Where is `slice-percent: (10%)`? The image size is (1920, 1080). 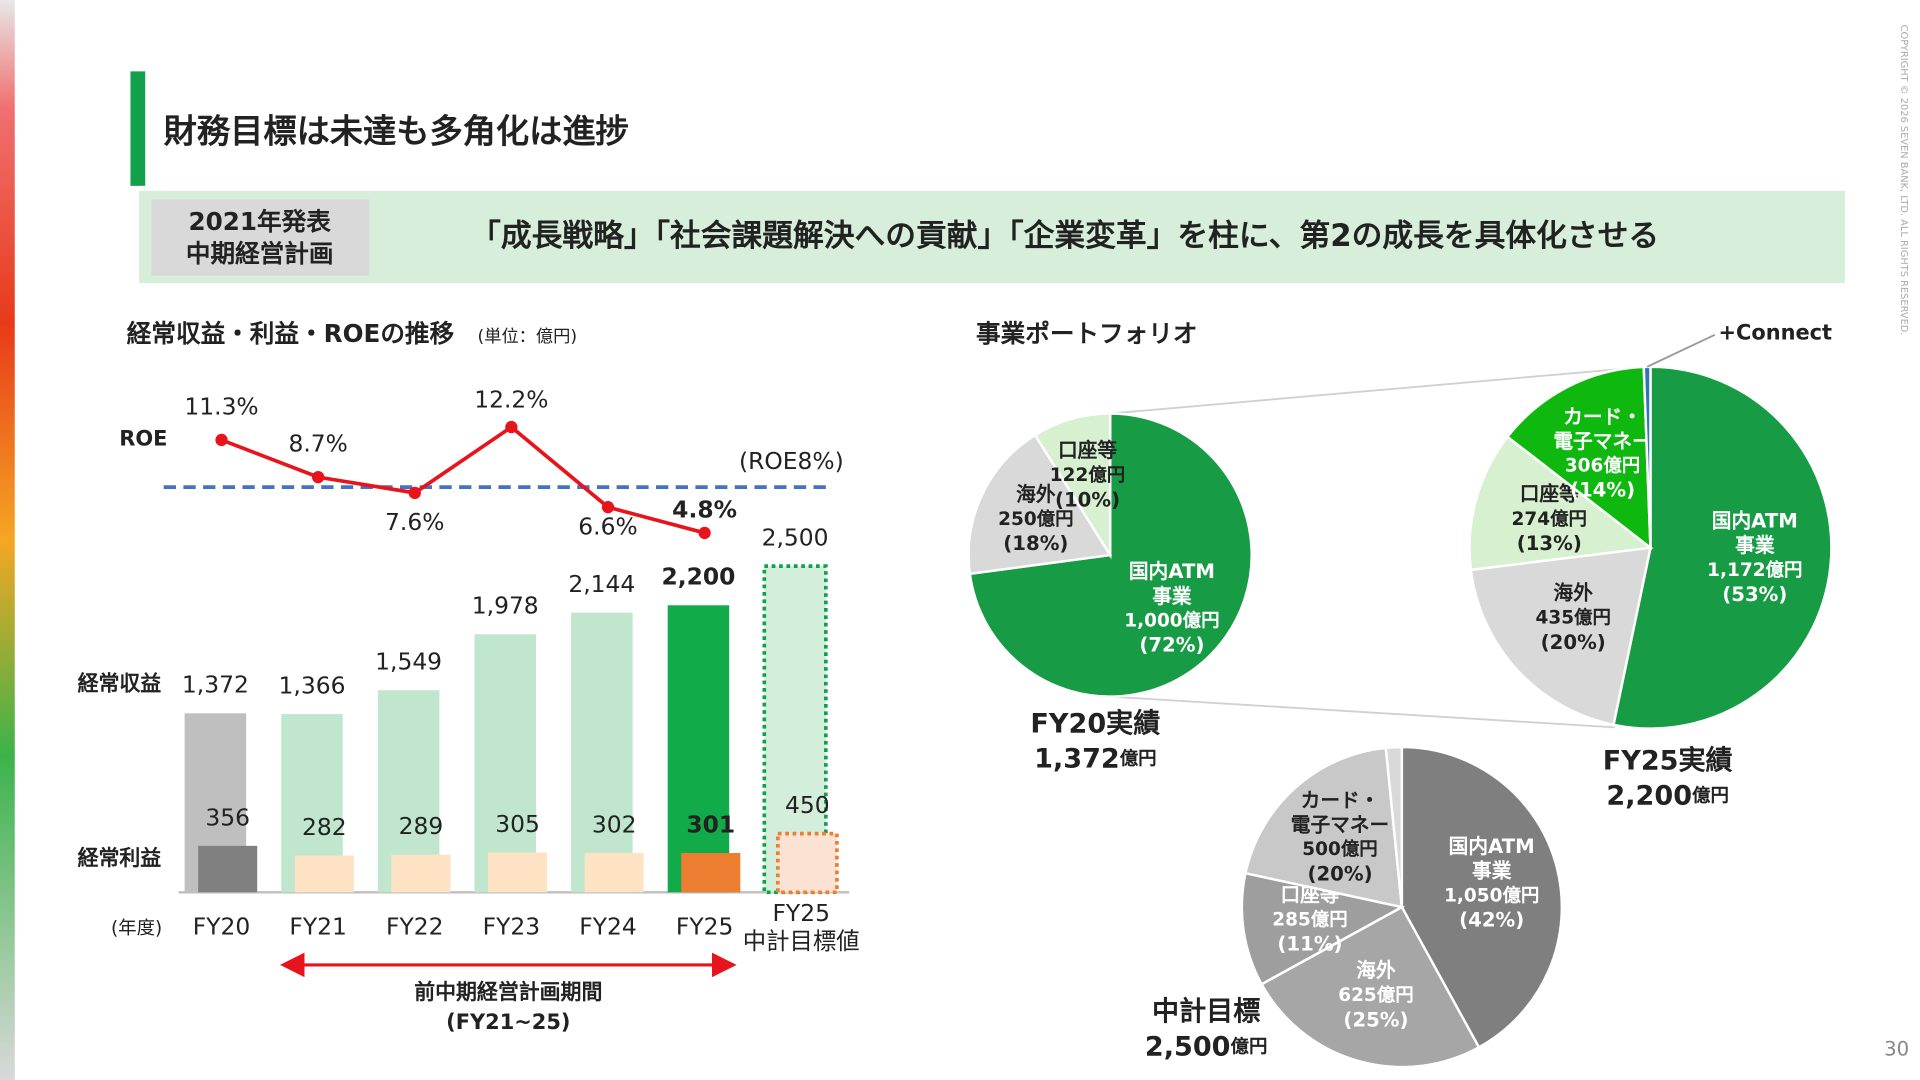
slice-percent: (10%) is located at coordinates (1087, 499).